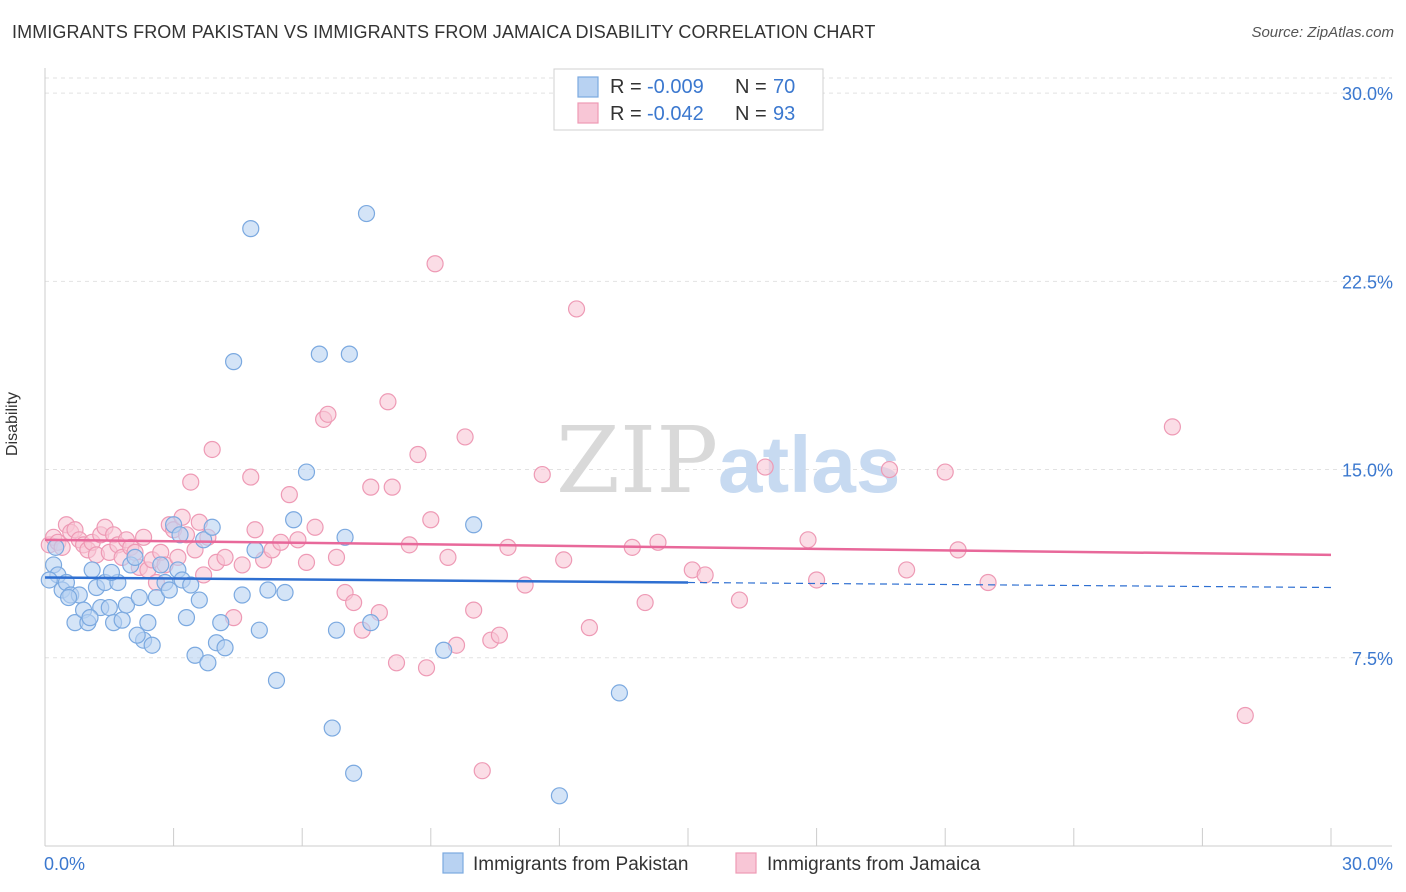 This screenshot has width=1406, height=892. Describe the element at coordinates (675, 114) in the screenshot. I see `legend-r-value: -0.042` at that location.